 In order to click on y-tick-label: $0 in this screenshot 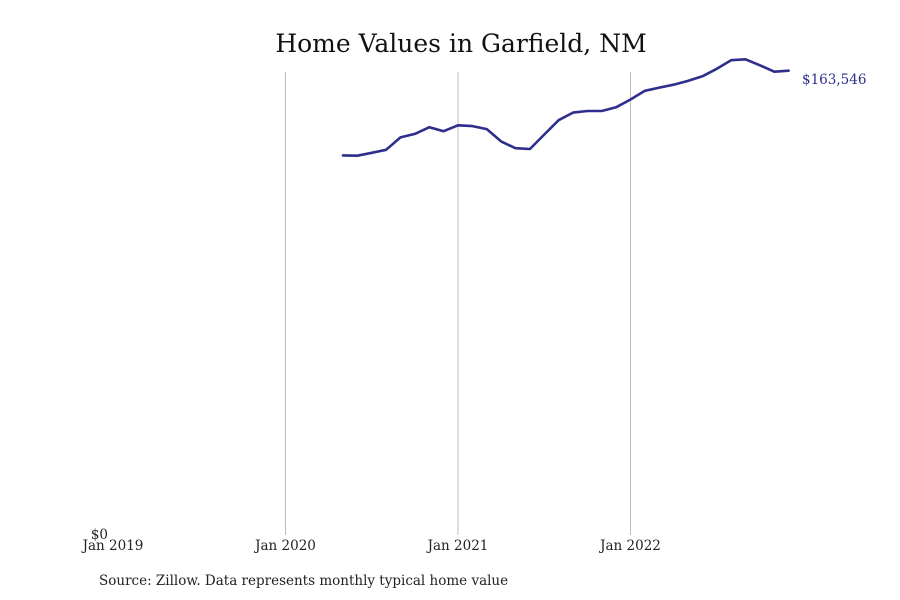, I will do `click(99, 535)`.